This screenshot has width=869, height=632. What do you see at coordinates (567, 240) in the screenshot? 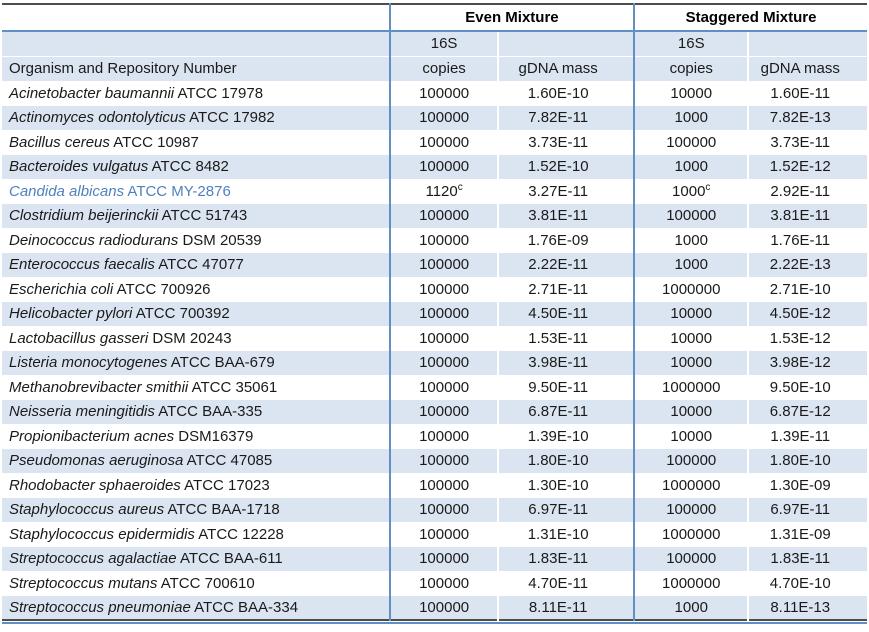
I see `even-gdna-mass: 1.76E-09` at bounding box center [567, 240].